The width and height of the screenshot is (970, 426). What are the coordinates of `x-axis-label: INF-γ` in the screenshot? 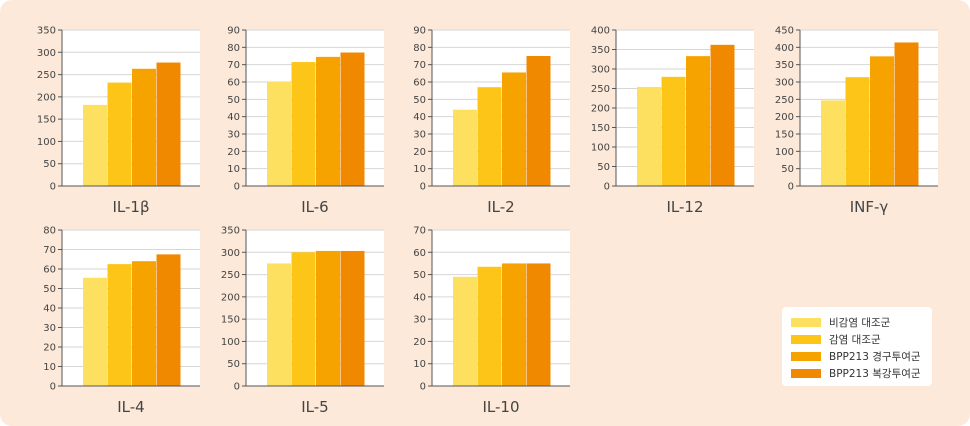 It's located at (869, 207).